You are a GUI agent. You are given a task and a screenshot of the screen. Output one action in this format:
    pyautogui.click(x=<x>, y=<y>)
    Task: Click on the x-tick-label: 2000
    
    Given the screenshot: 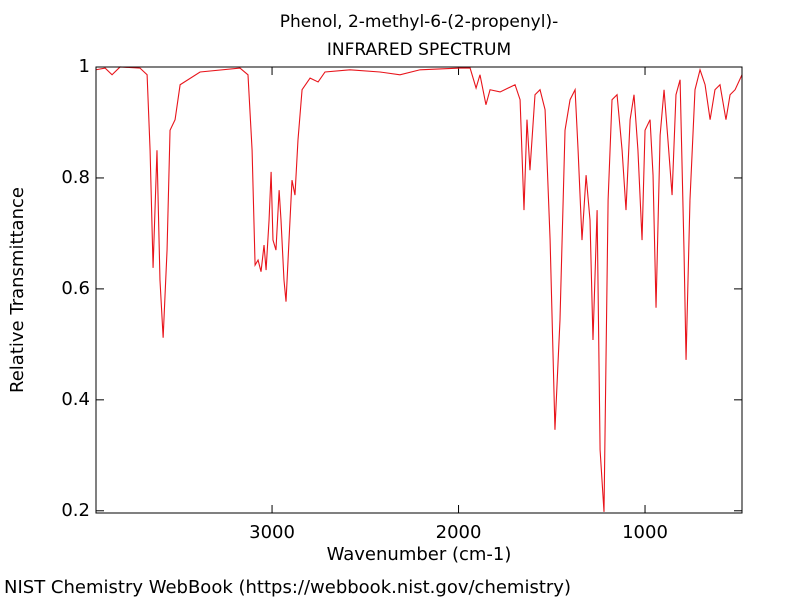 What is the action you would take?
    pyautogui.click(x=459, y=532)
    